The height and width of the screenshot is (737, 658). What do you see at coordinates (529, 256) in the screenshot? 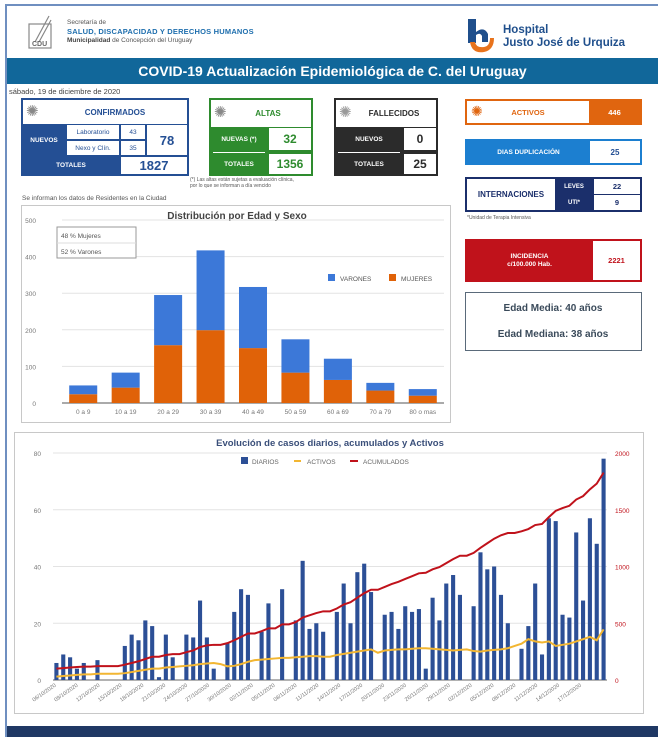
I see `incidencia-label-line1: INCIDENCIA` at bounding box center [529, 256].